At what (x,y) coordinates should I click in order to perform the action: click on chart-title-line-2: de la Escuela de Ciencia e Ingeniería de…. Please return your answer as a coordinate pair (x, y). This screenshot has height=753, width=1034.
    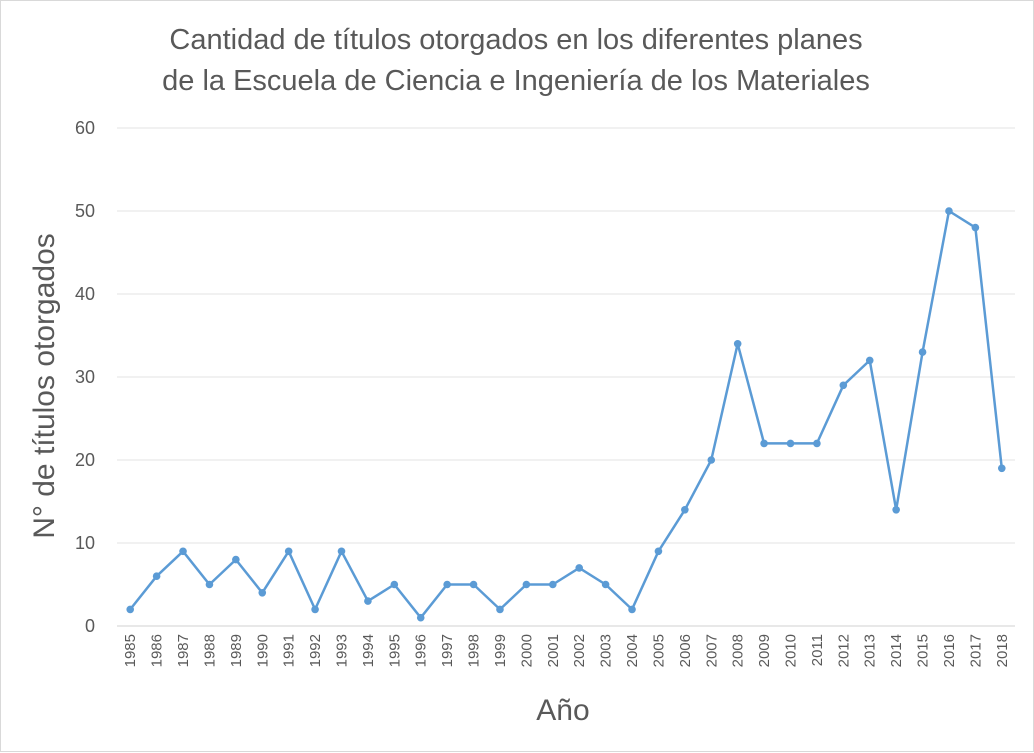
    Looking at the image, I should click on (516, 81).